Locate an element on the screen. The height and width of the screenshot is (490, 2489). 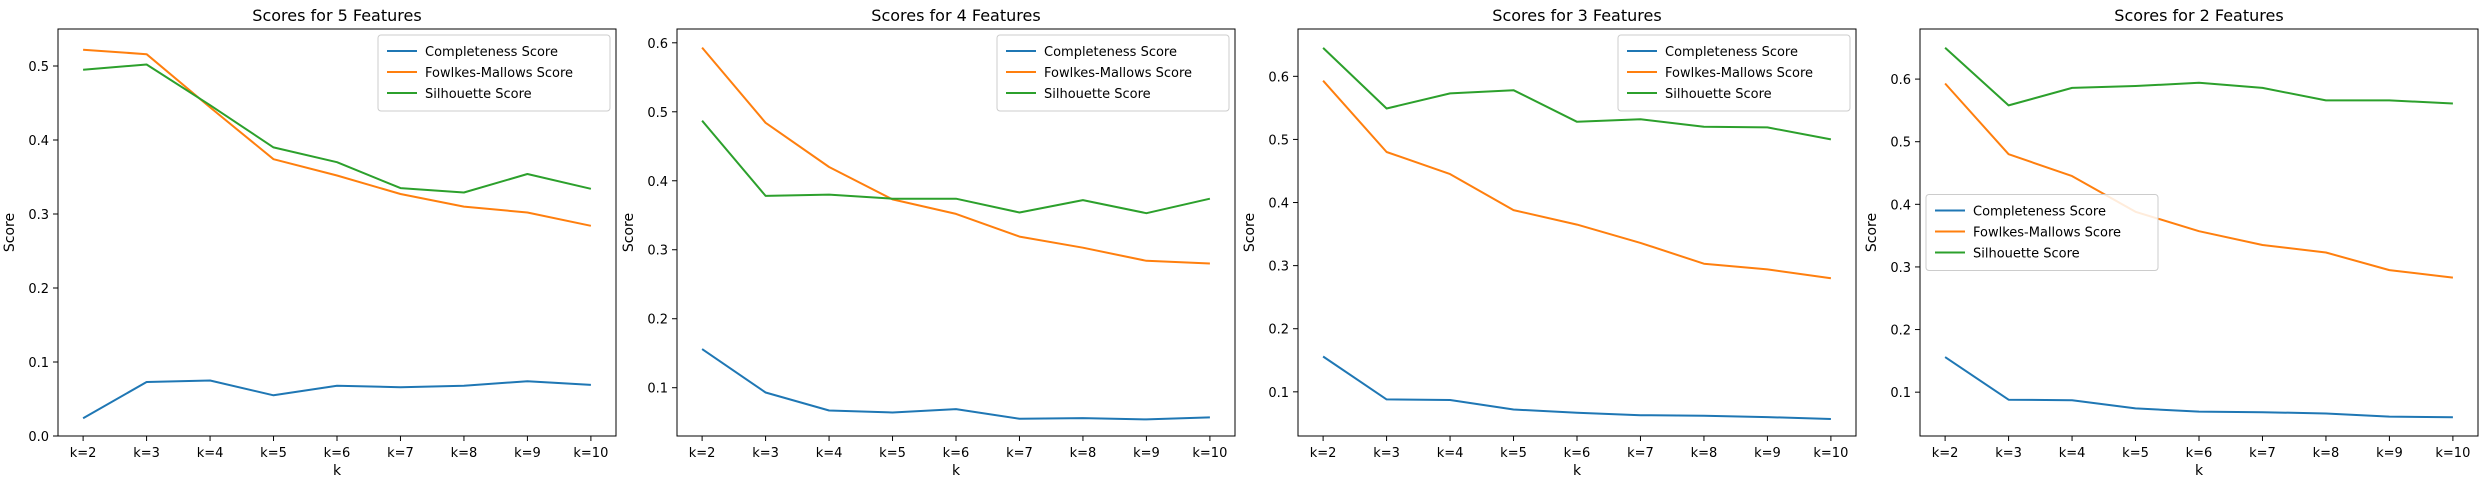
chart-title: Scores for 2 Features is located at coordinates (2198, 15).